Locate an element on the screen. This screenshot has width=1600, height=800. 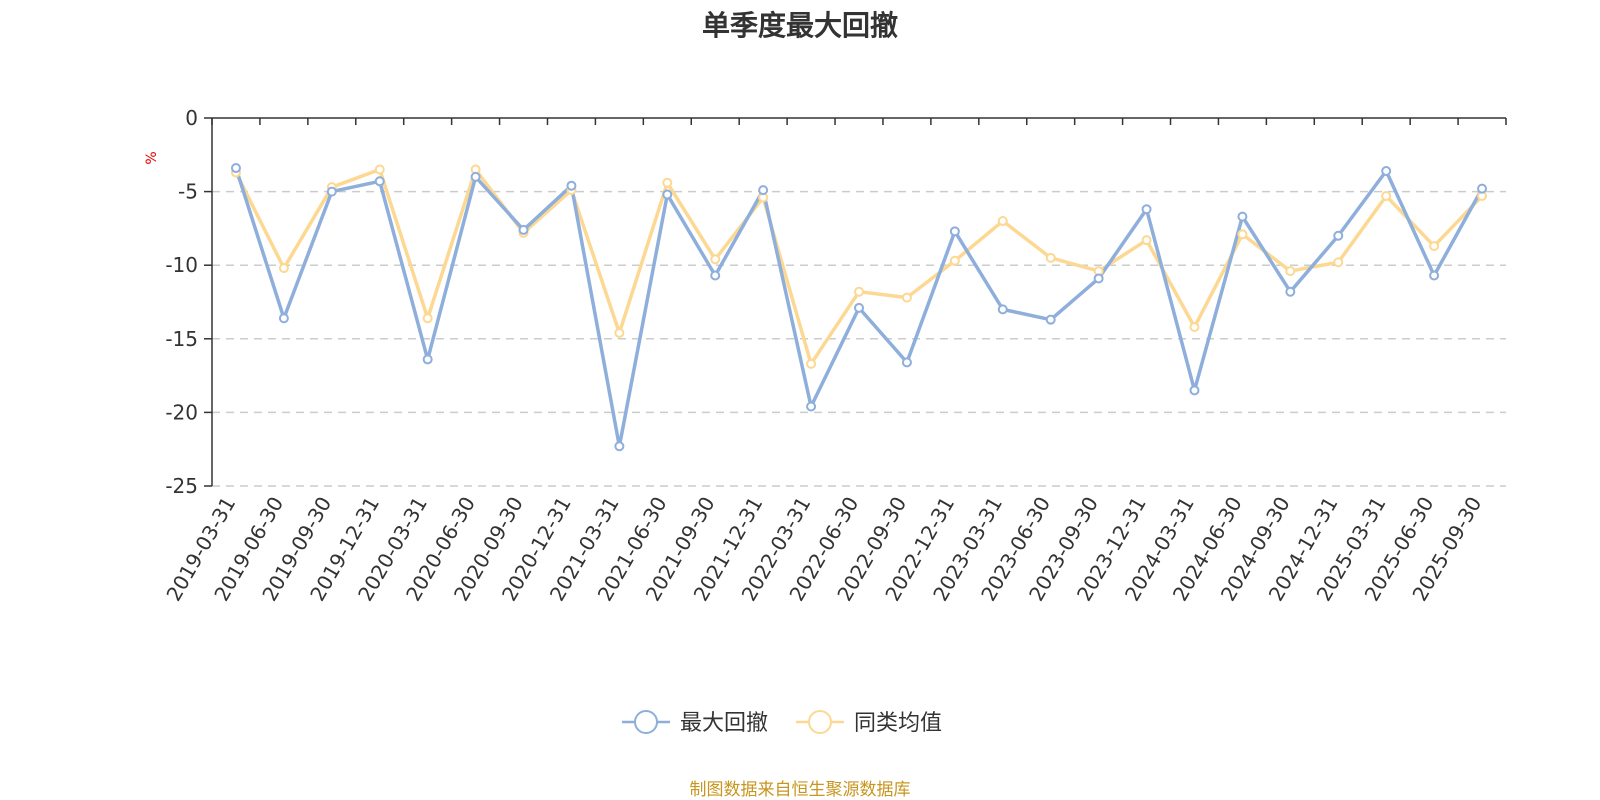
y-tick-label: -20 is located at coordinates (181, 412).